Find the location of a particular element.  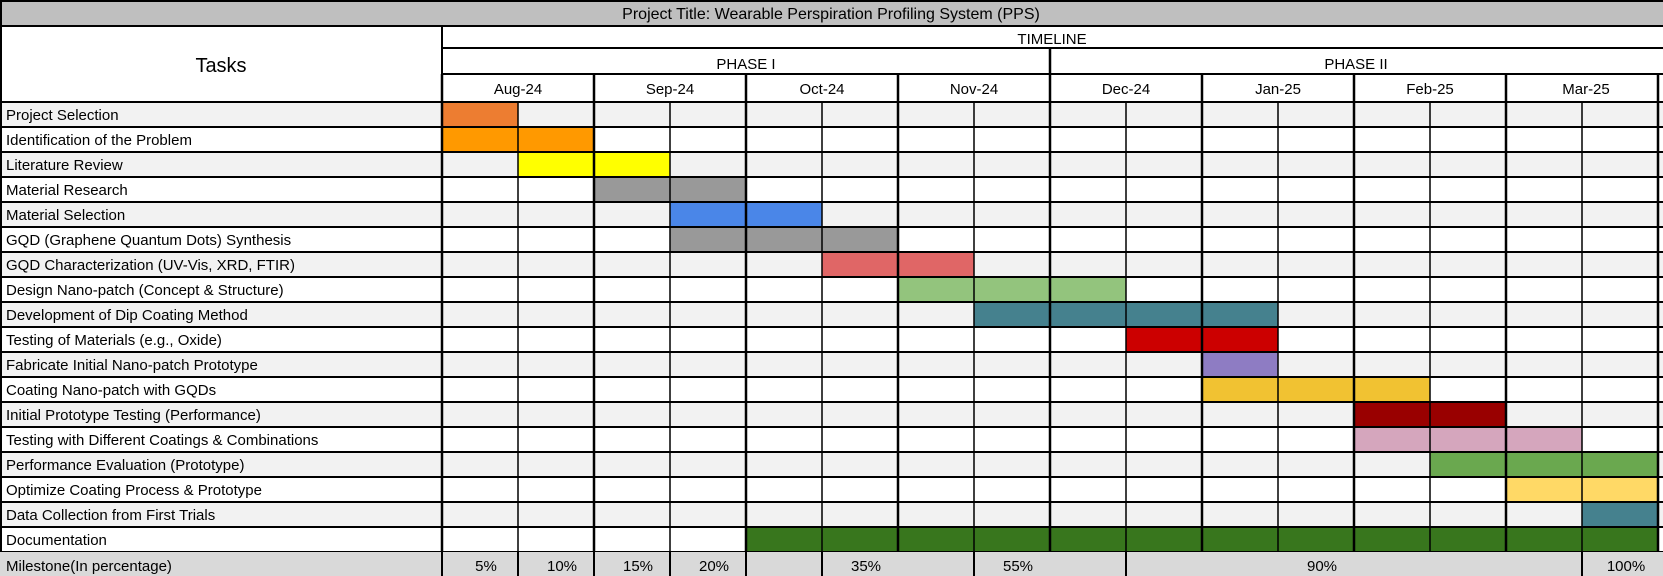

task-label: Coating Nano-patch with GQDs is located at coordinates (111, 390).